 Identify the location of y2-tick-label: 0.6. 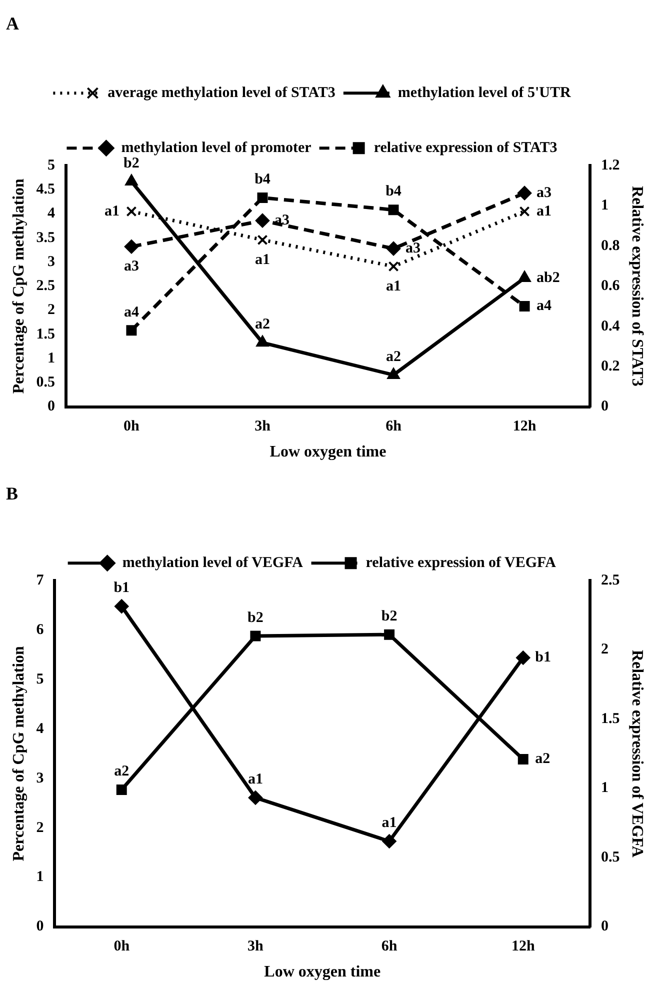
(610, 286).